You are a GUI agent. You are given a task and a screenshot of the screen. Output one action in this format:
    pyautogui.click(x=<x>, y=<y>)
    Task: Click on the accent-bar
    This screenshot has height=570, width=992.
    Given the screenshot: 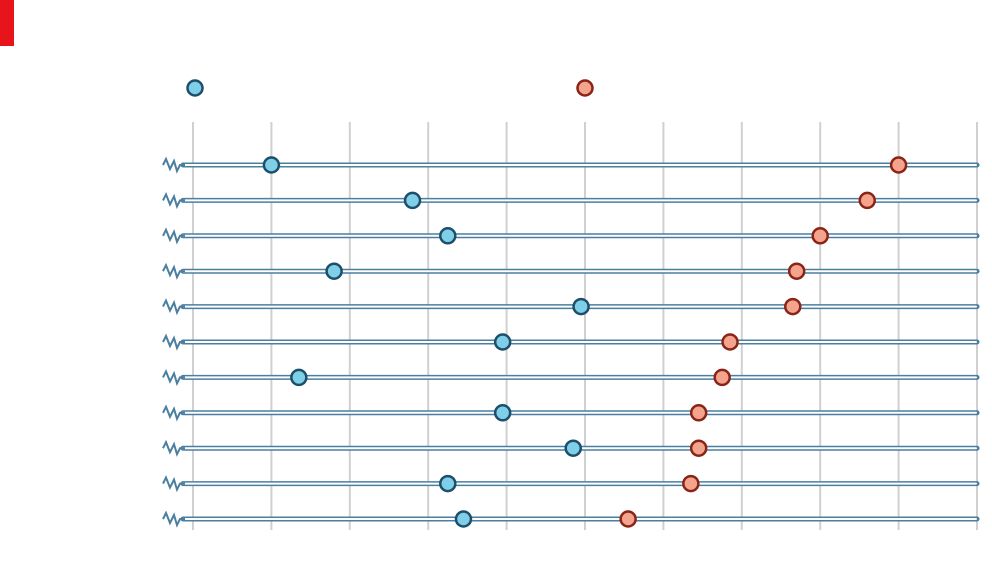 What is the action you would take?
    pyautogui.click(x=7, y=23)
    